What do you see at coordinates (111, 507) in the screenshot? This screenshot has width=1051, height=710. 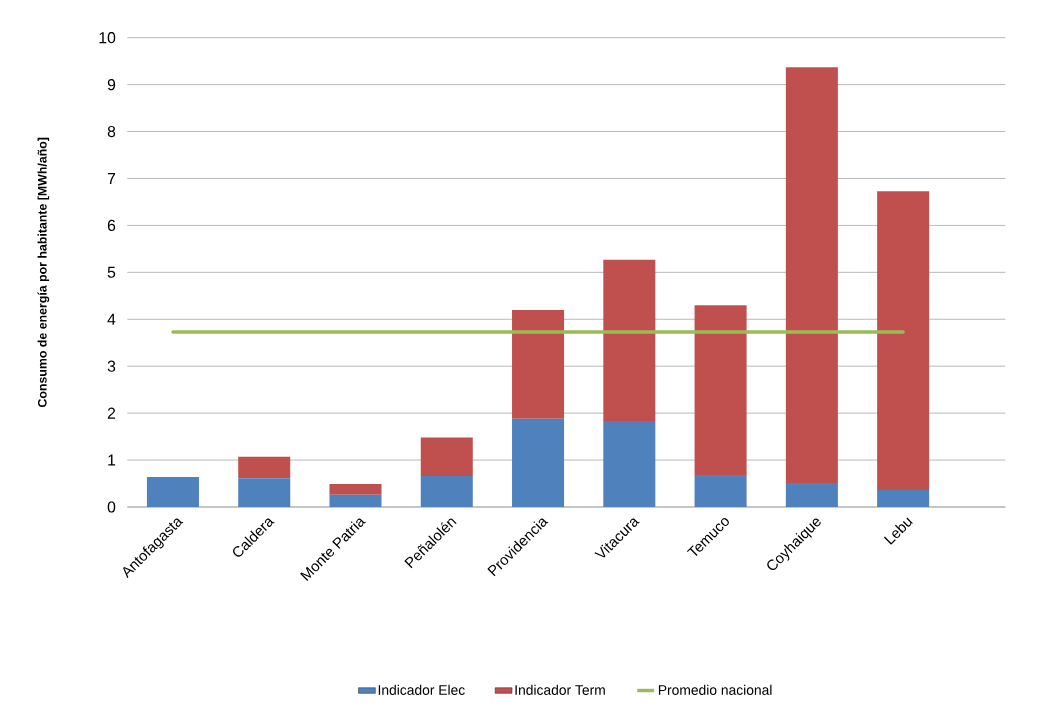 I see `y-tick-label: 0` at bounding box center [111, 507].